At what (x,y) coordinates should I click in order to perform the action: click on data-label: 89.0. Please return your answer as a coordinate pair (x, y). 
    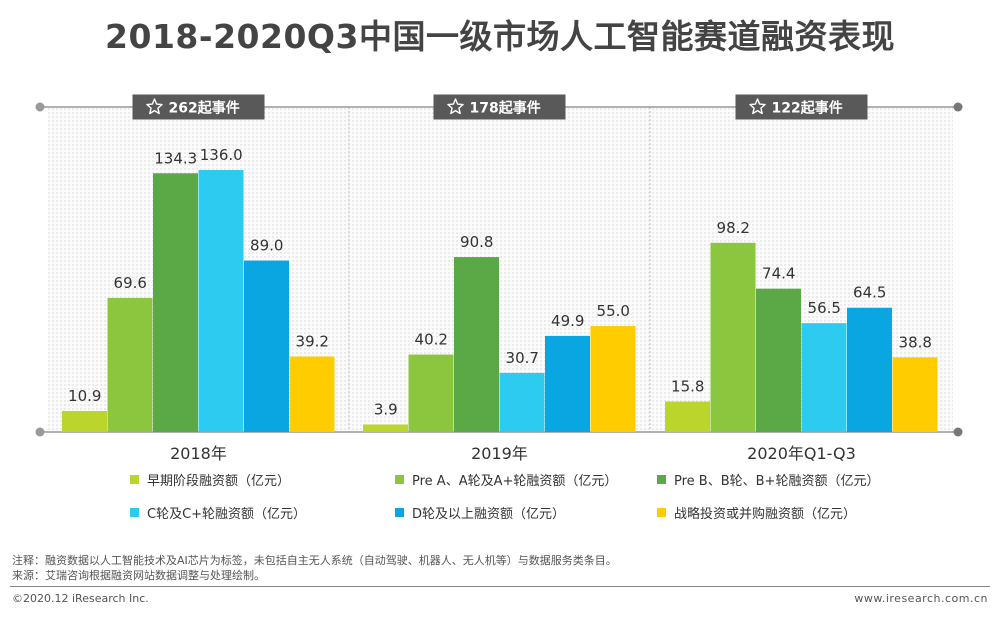
    Looking at the image, I should click on (266, 246).